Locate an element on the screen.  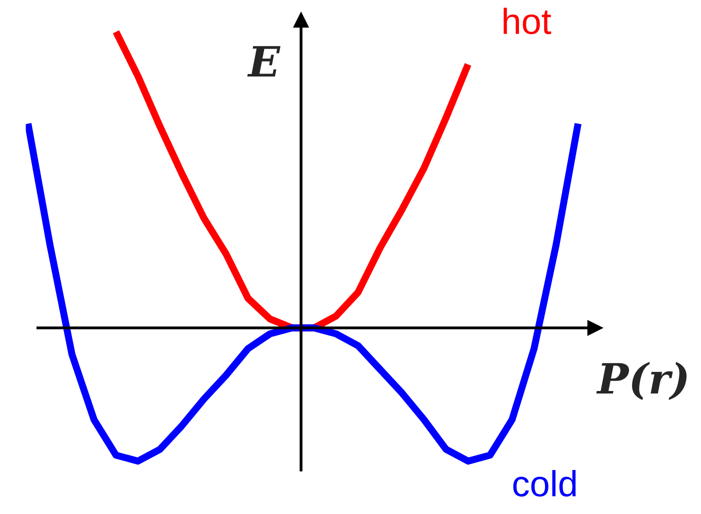
series-label: cold is located at coordinates (544, 483).